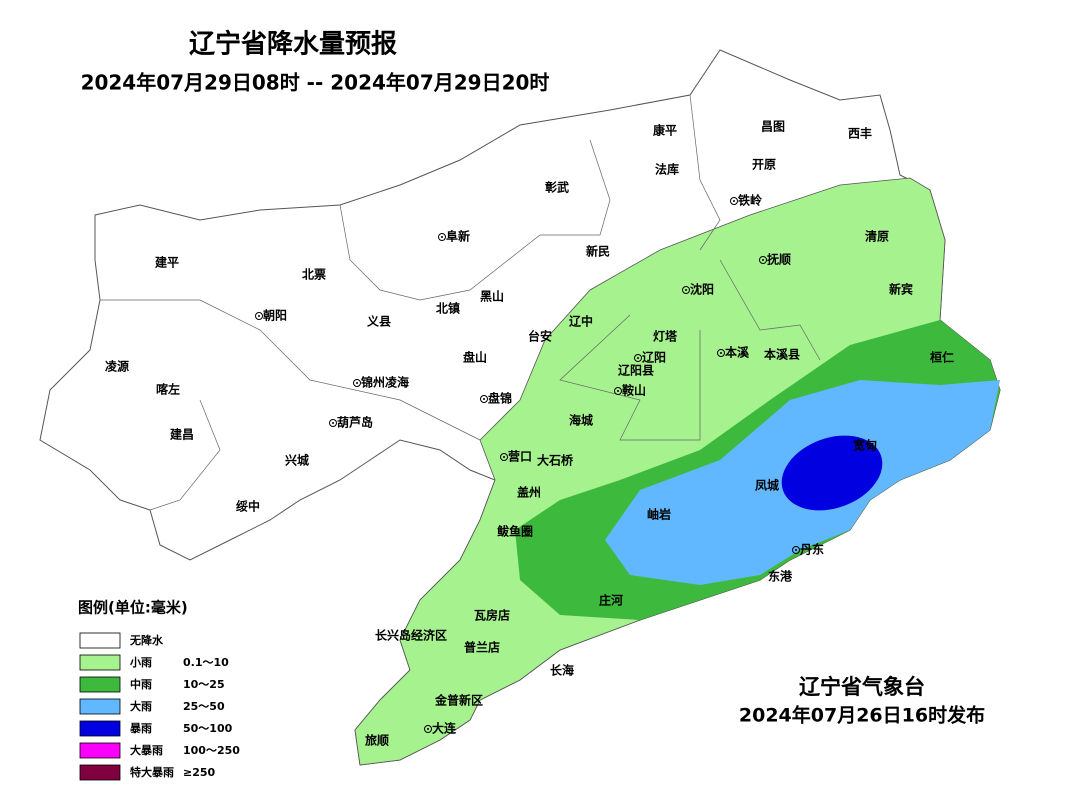 This screenshot has width=1080, height=787. What do you see at coordinates (146, 750) in the screenshot?
I see `legend-name: 大暴雨` at bounding box center [146, 750].